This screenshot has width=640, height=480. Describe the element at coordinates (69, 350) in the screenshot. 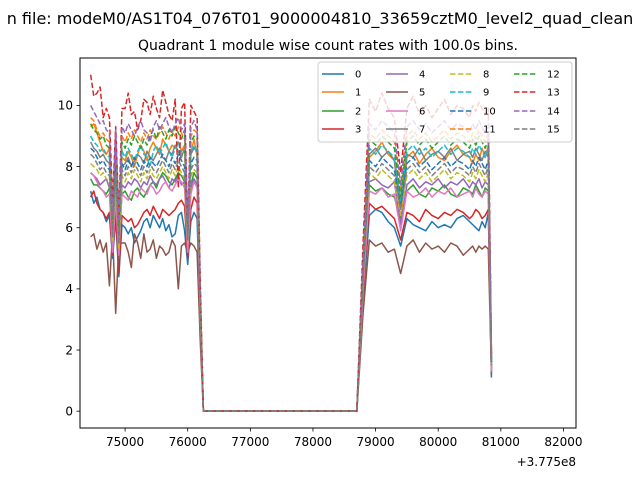

I see `y-tick-label: 2` at that location.